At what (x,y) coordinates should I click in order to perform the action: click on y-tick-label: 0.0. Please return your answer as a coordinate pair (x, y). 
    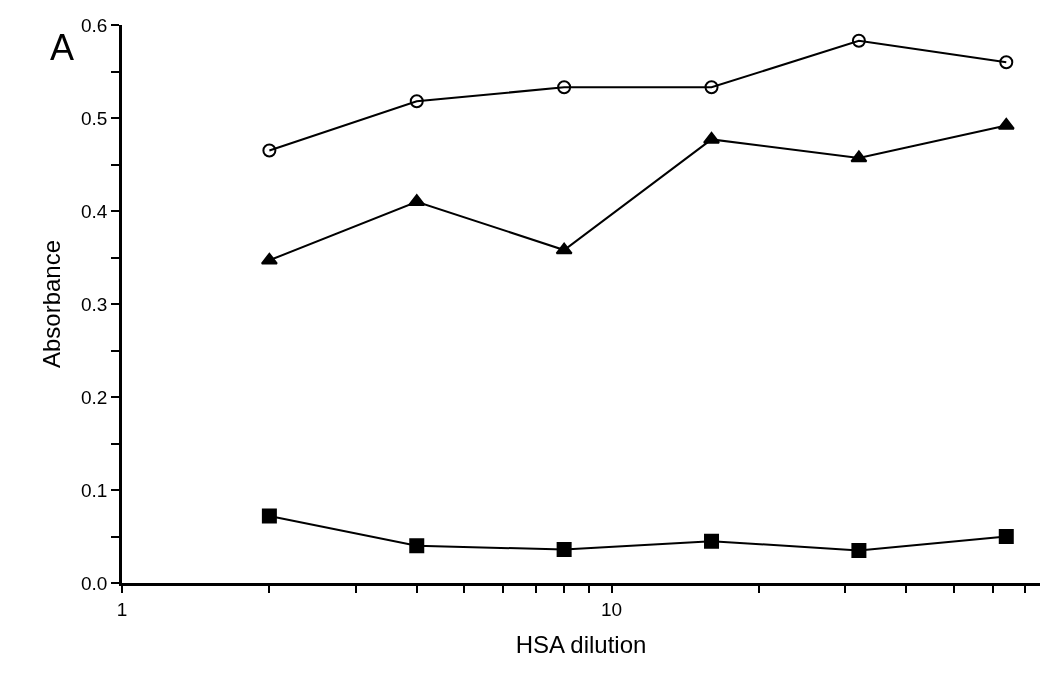
    Looking at the image, I should click on (94, 583).